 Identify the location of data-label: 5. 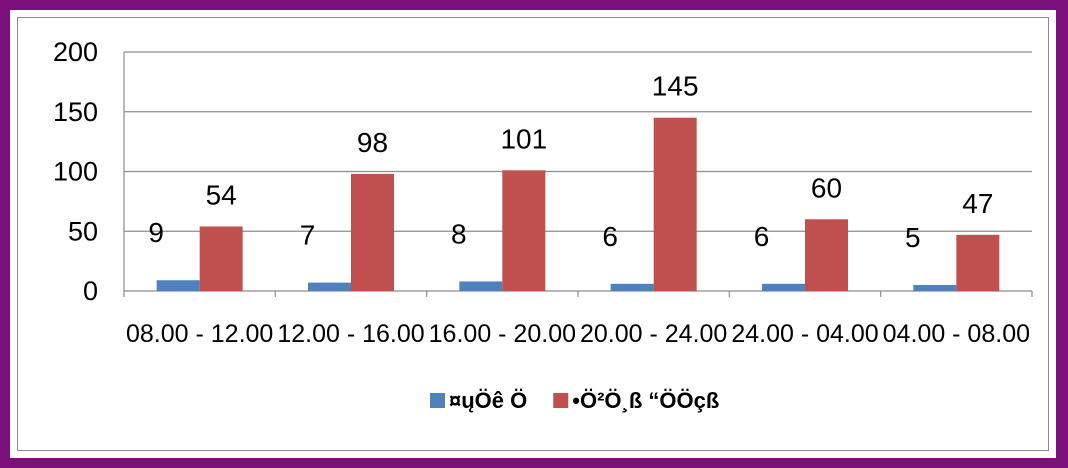
(913, 237).